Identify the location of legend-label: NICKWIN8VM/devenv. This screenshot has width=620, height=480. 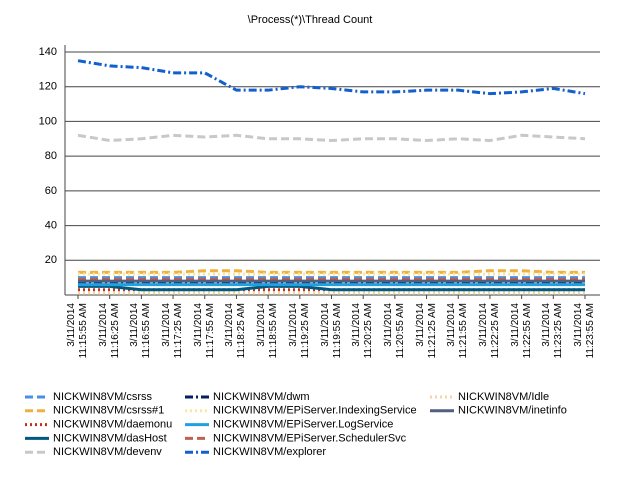
(107, 452).